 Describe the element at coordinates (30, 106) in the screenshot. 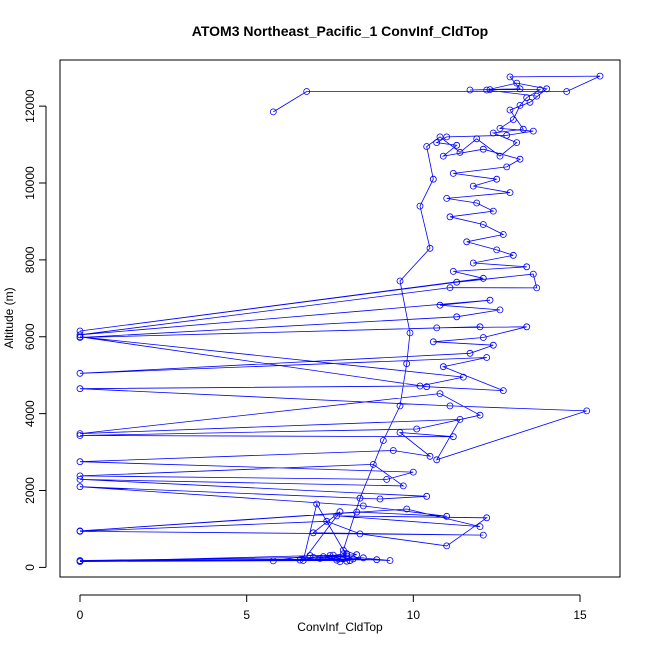

I see `y-tick-label: 12000` at that location.